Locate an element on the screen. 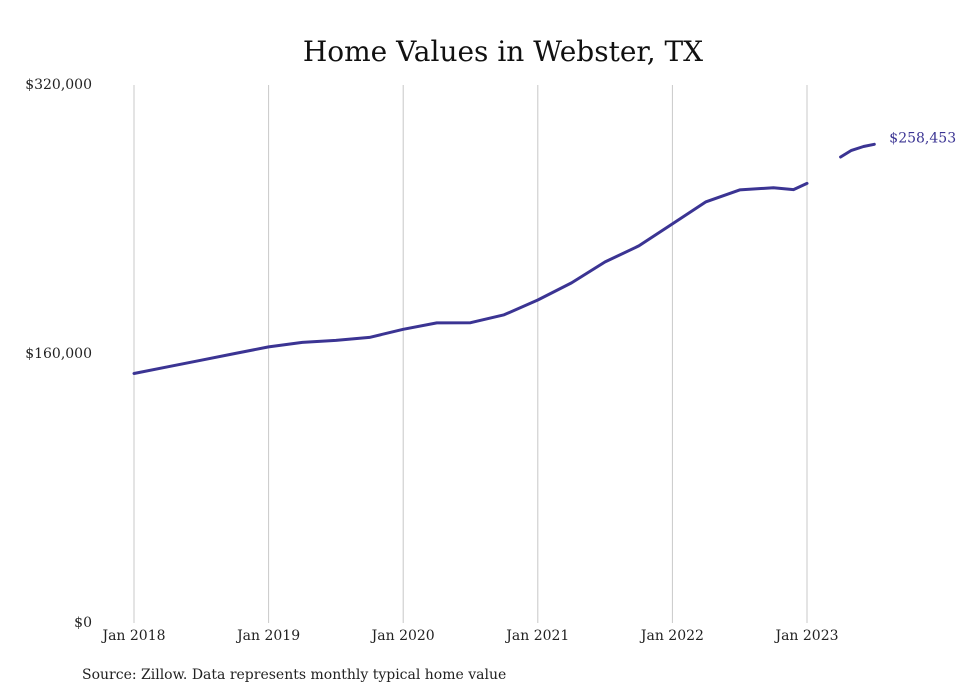 This screenshot has height=699, width=980. x-tick-label-0: Jan 2018 is located at coordinates (132, 636).